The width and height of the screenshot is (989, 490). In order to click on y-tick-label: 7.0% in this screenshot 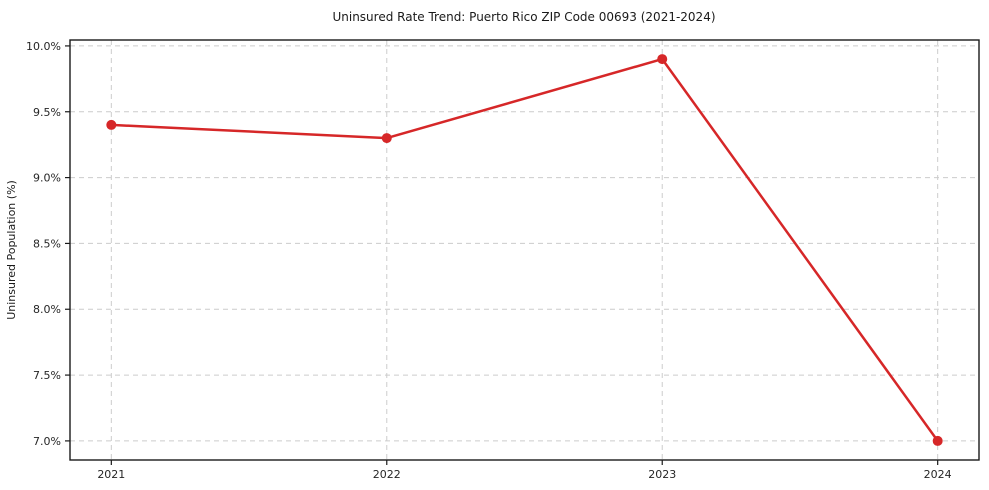, I will do `click(47, 441)`.